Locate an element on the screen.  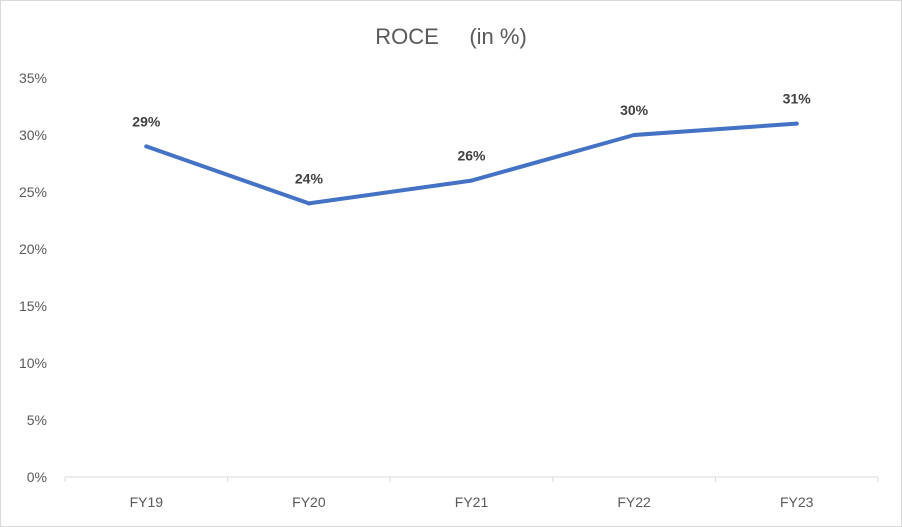
x-tick-label: FY19 is located at coordinates (147, 502).